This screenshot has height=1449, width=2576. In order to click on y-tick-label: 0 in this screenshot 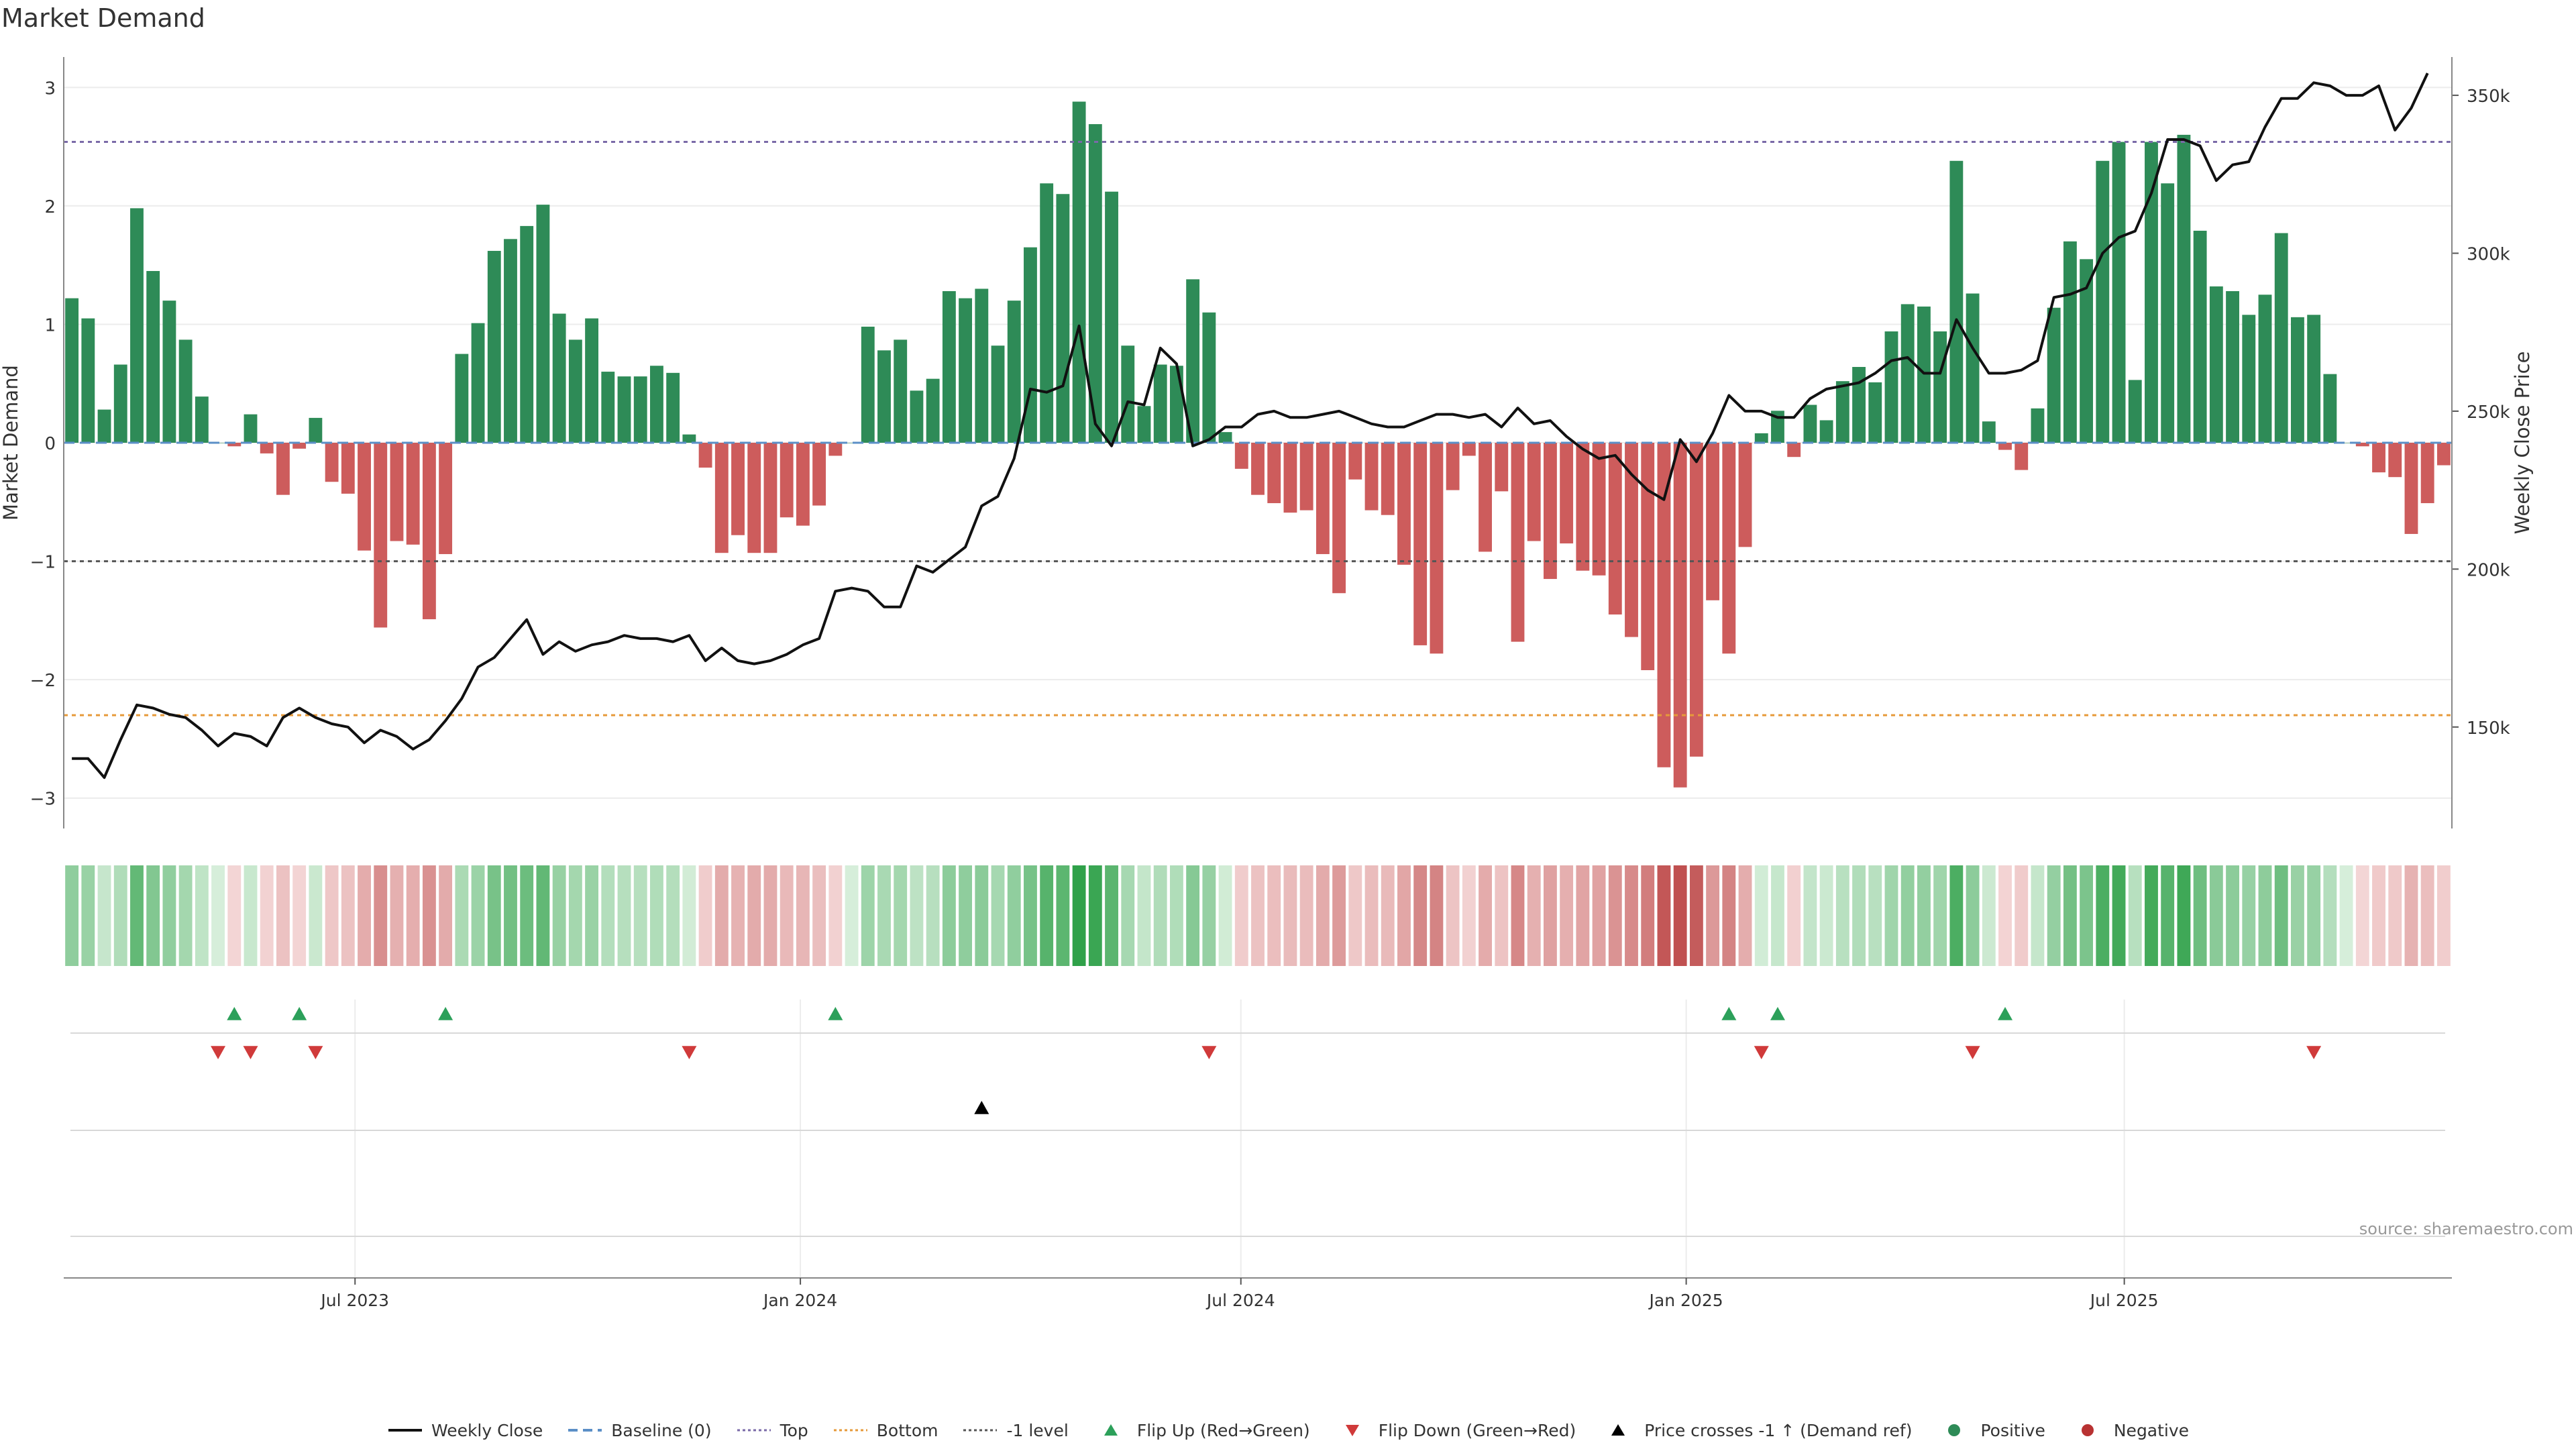, I will do `click(50, 444)`.